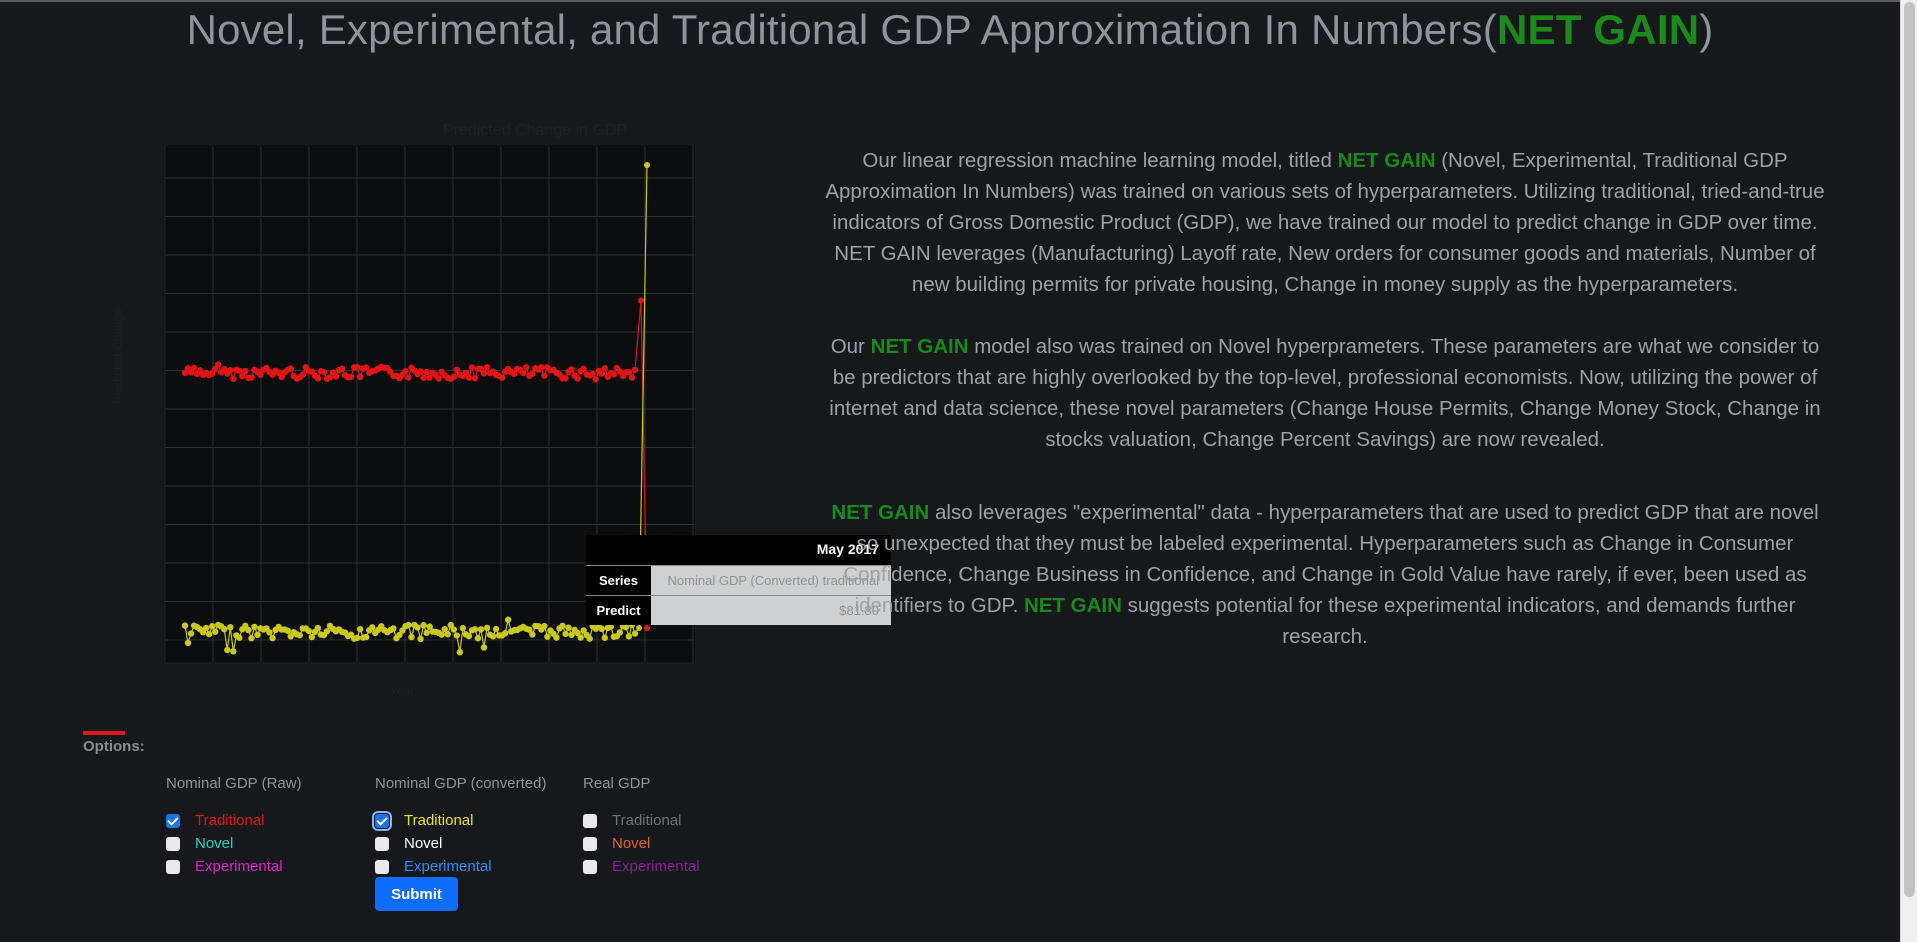 The height and width of the screenshot is (942, 1917). Describe the element at coordinates (118, 356) in the screenshot. I see `y-axis-title: Predicted Change` at that location.